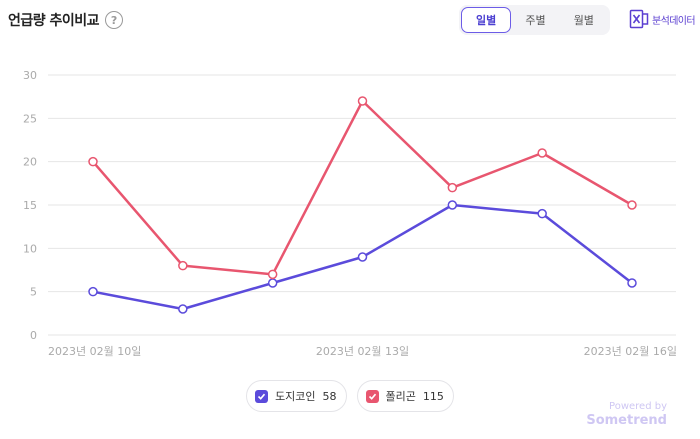 Image resolution: width=700 pixels, height=439 pixels. Describe the element at coordinates (94, 351) in the screenshot. I see `x-tick-label: 2023년 02월 10일` at that location.